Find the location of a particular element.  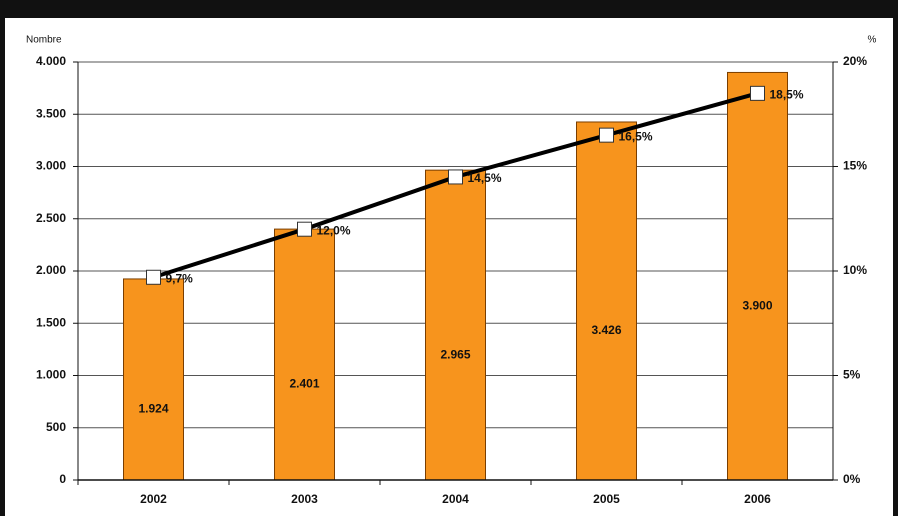

y2-axis-label: % is located at coordinates (872, 40).